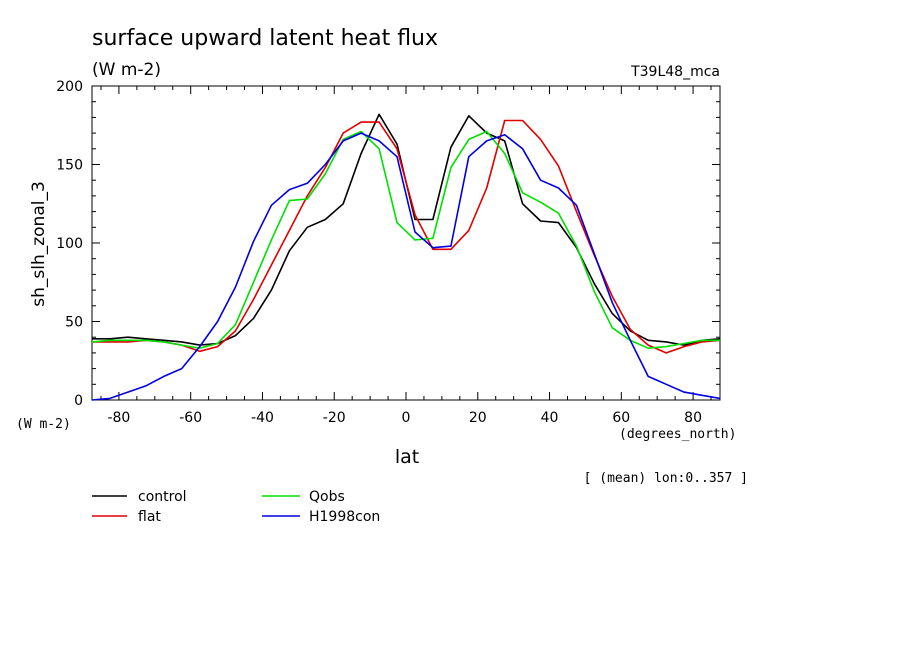 The image size is (904, 654). I want to click on x-tick-label: 40, so click(550, 418).